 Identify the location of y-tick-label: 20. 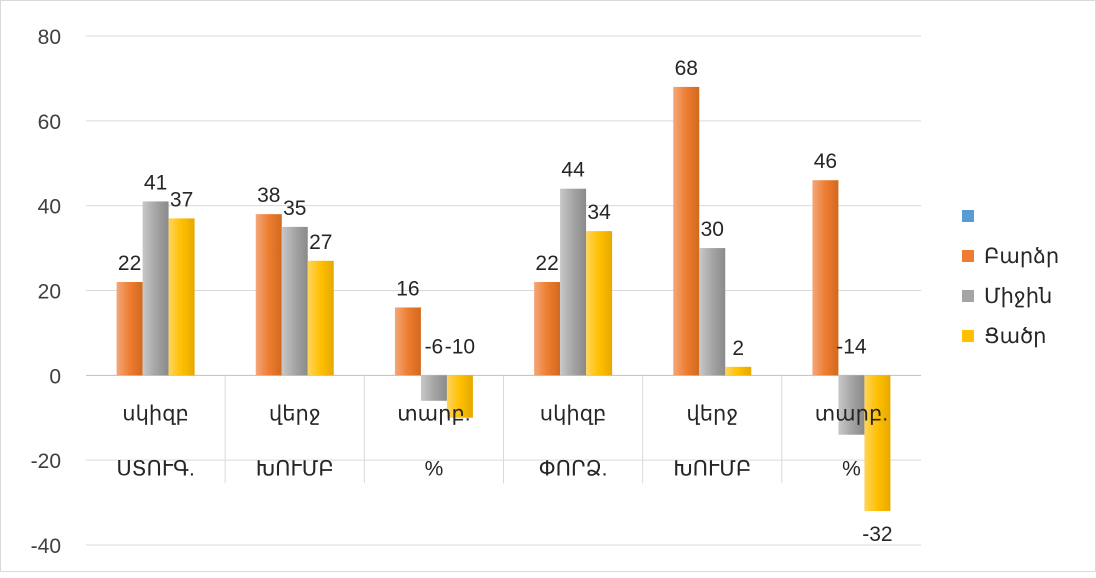
(49, 292).